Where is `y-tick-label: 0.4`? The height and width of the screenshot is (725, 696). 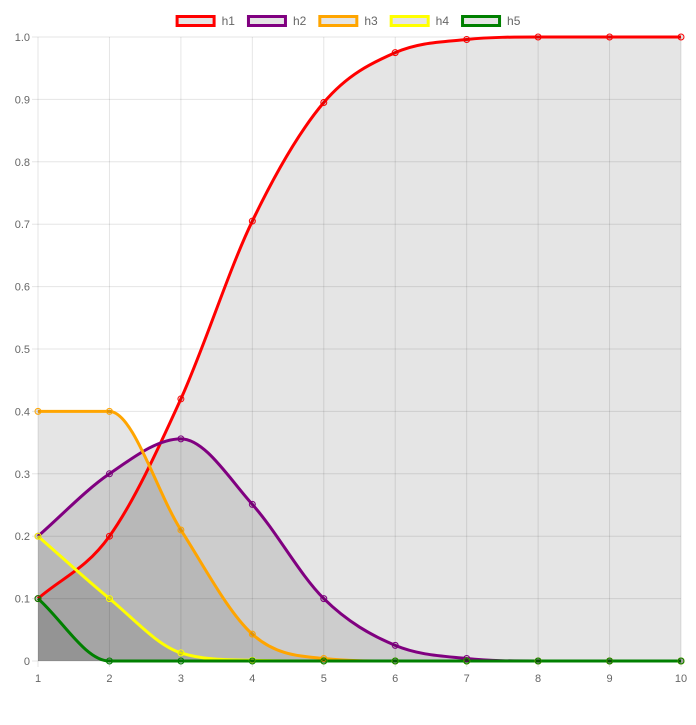 y-tick-label: 0.4 is located at coordinates (22, 412).